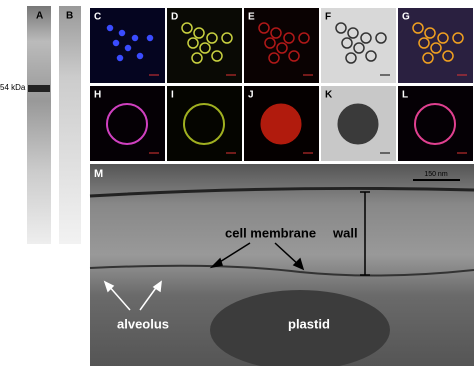 The height and width of the screenshot is (366, 474). Describe the element at coordinates (328, 17) in the screenshot. I see `panel-label: F` at that location.